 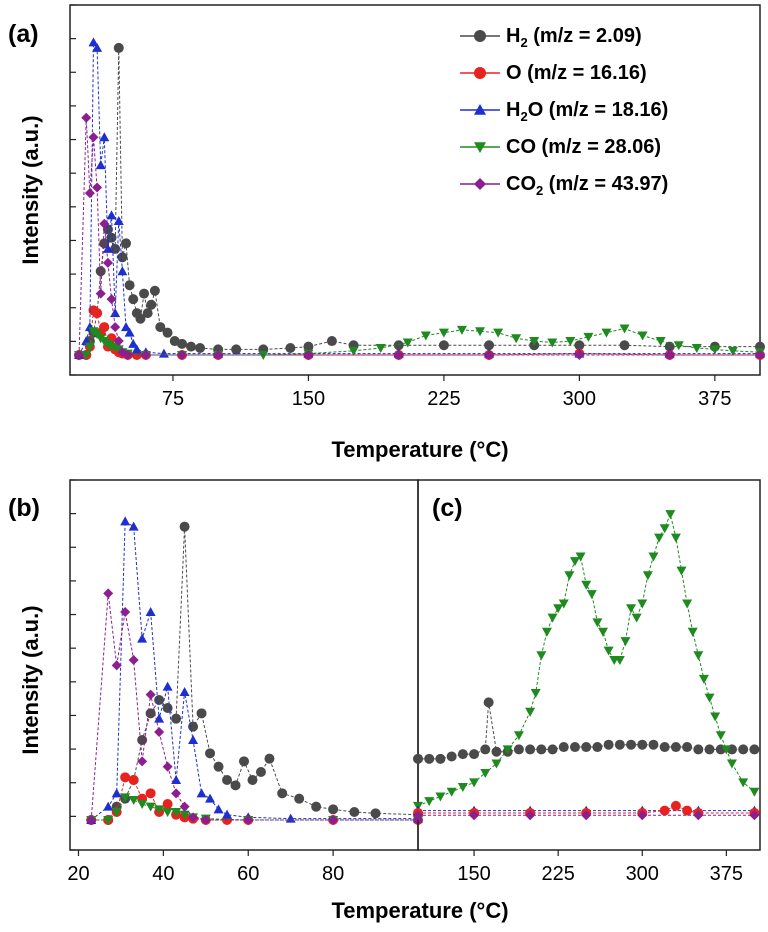 What do you see at coordinates (714, 399) in the screenshot?
I see `x-tick-label: 375` at bounding box center [714, 399].